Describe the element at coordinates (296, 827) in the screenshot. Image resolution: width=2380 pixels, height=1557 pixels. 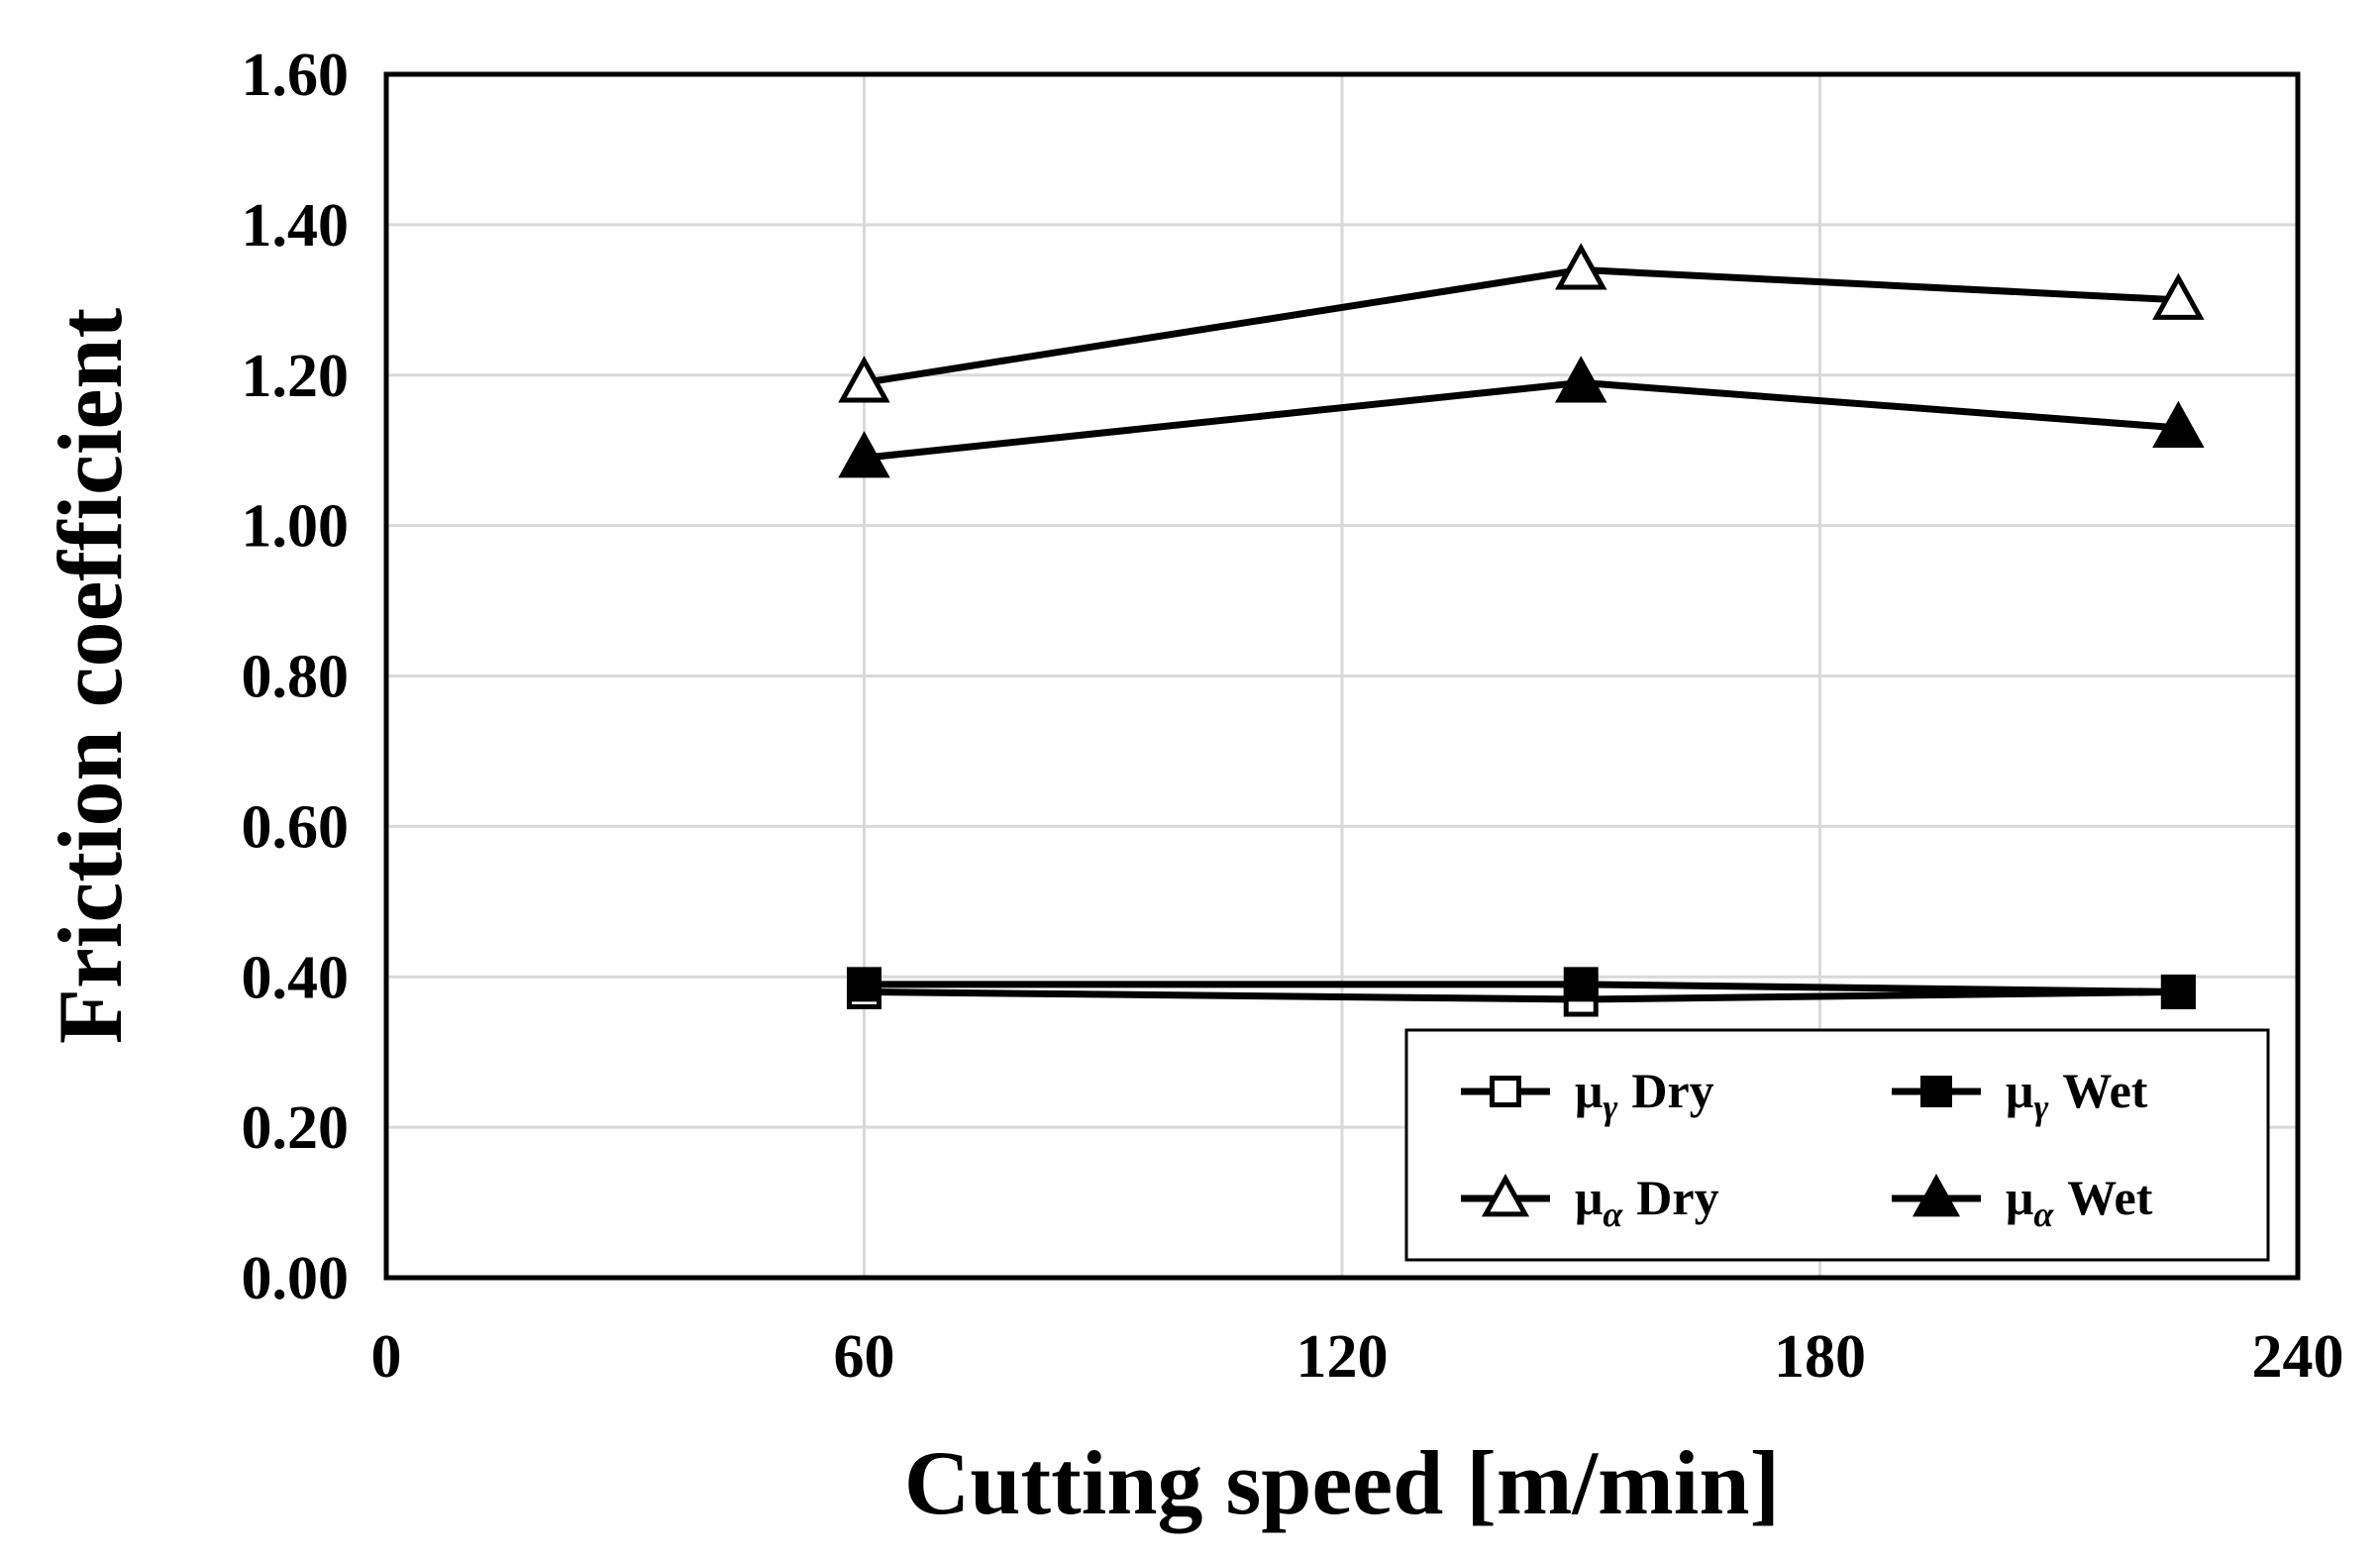
I see `y-tick-label: 0.60` at that location.